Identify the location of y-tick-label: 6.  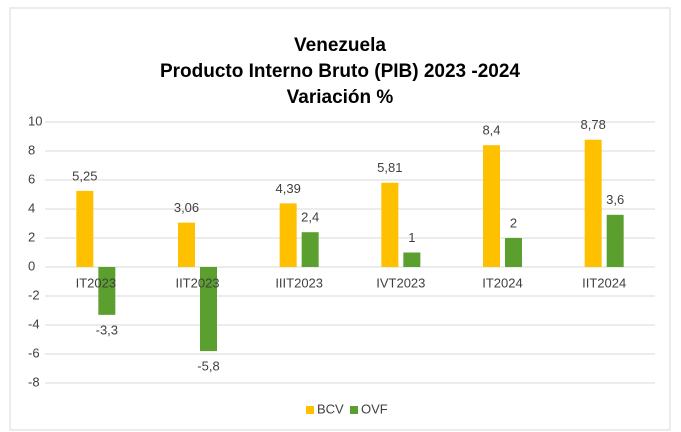
(31, 178).